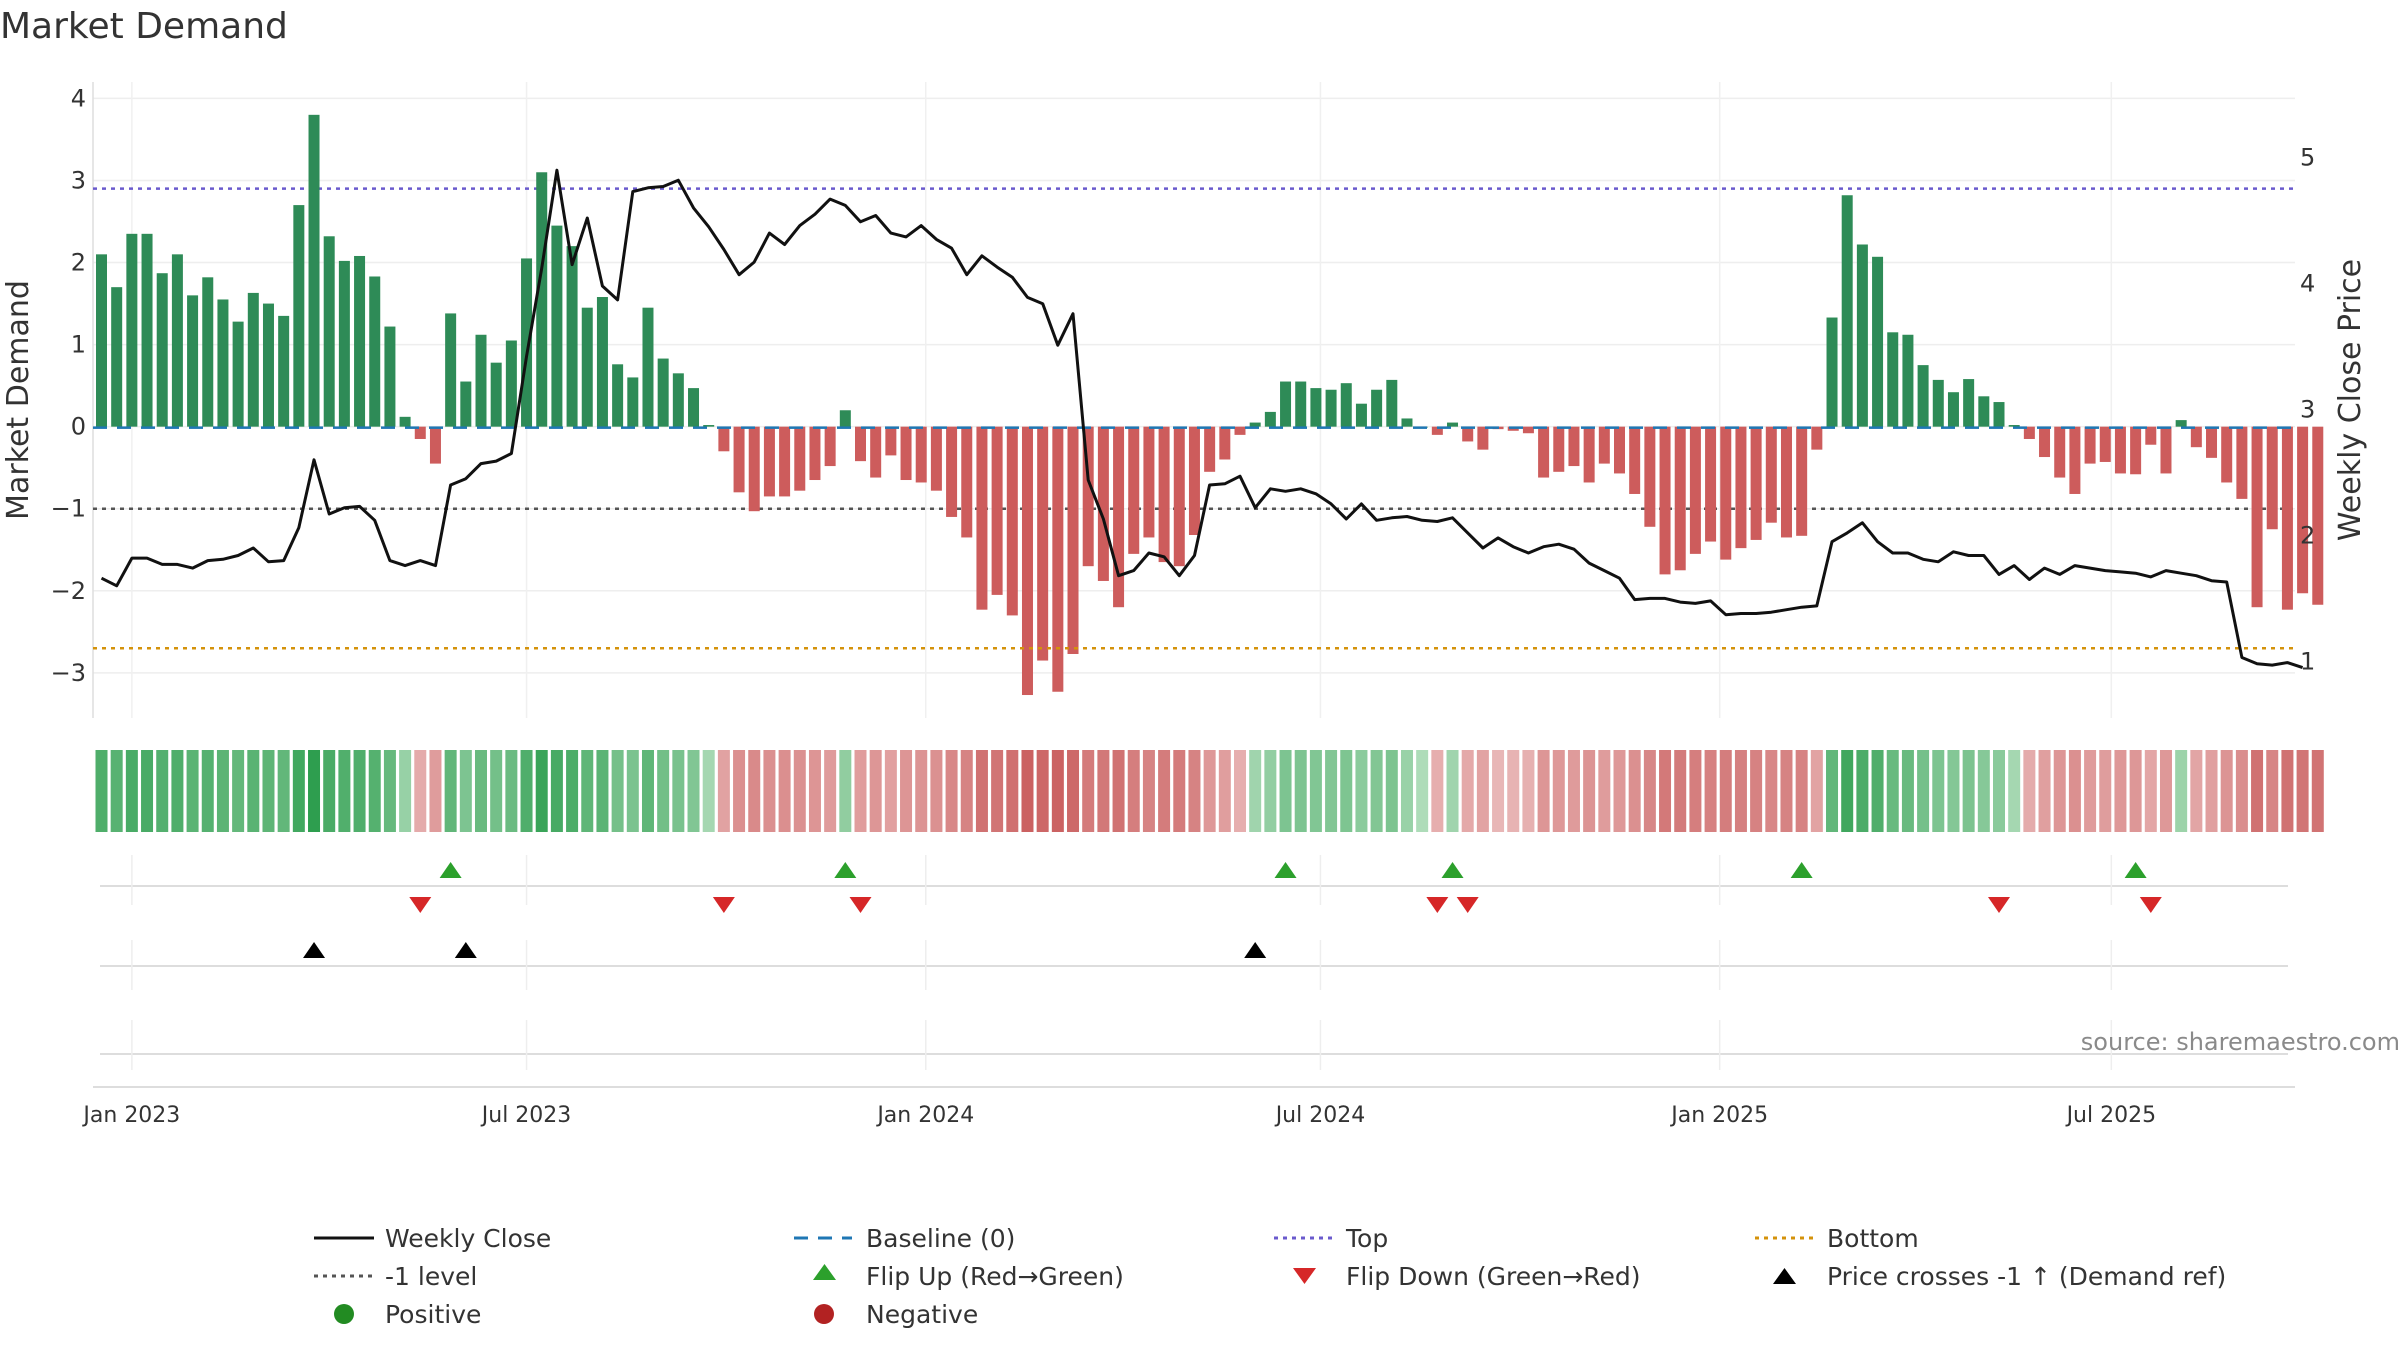  What do you see at coordinates (1784, 1276) in the screenshot?
I see `legend-price-cross-icon` at bounding box center [1784, 1276].